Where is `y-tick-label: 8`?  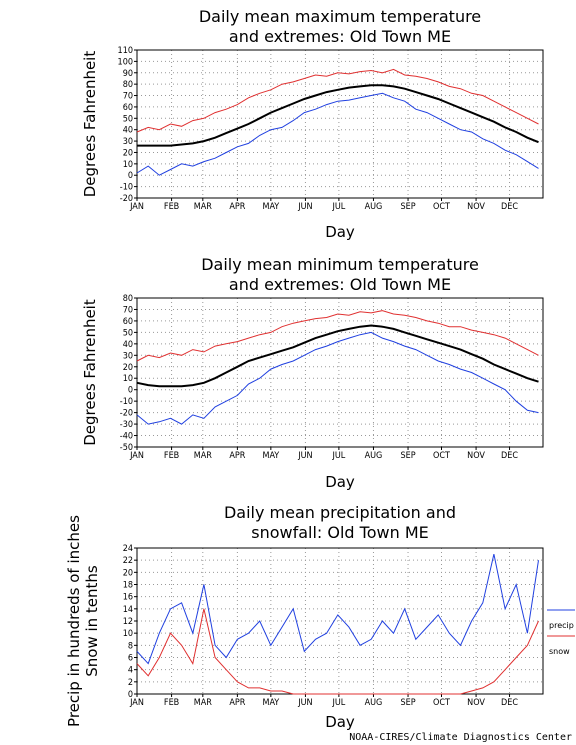 y-tick-label: 8 is located at coordinates (130, 646).